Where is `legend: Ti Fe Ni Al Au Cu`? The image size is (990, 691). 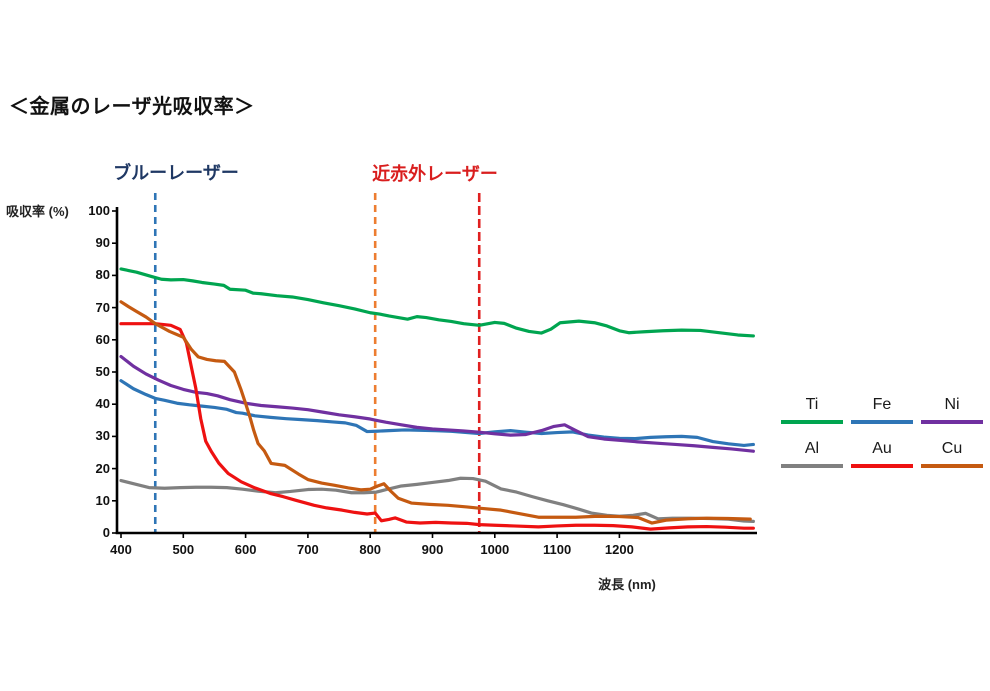
legend: Ti Fe Ni Al Au Cu is located at coordinates (882, 432).